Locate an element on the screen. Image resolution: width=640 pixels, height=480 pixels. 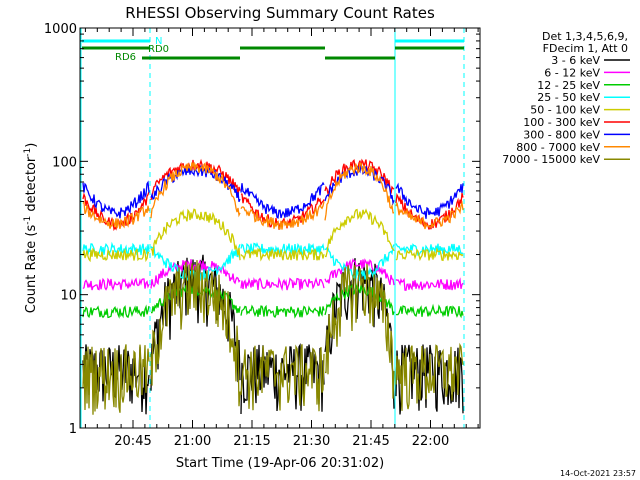
legend-label: 800 - 7000 keV is located at coordinates (558, 147).